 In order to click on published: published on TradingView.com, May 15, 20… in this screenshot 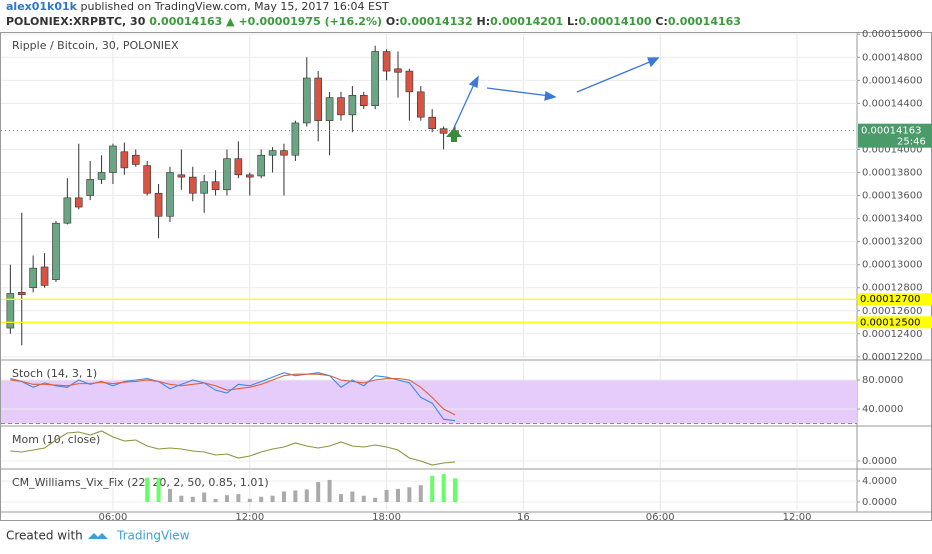, I will do `click(235, 6)`.